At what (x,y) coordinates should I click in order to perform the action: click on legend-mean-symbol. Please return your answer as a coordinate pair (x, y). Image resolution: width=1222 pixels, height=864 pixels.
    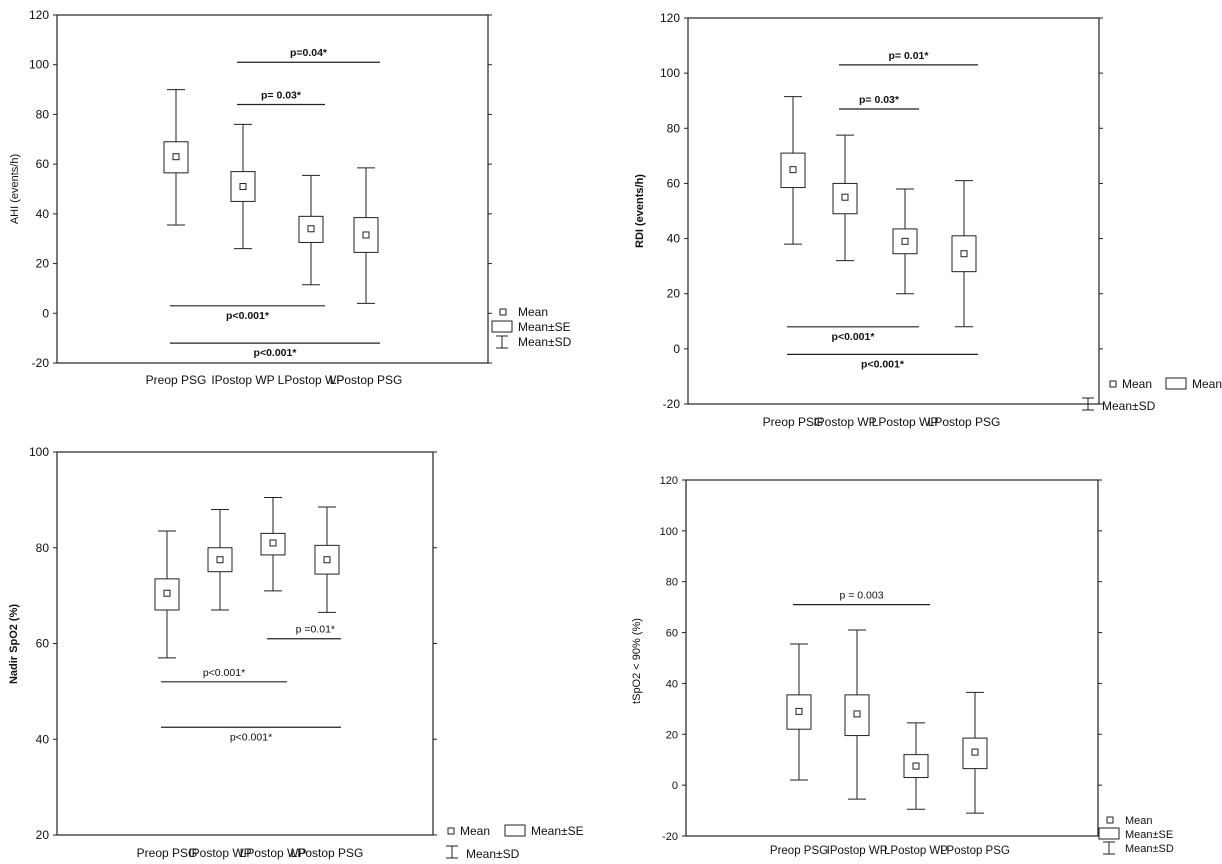
    Looking at the image, I should click on (451, 831).